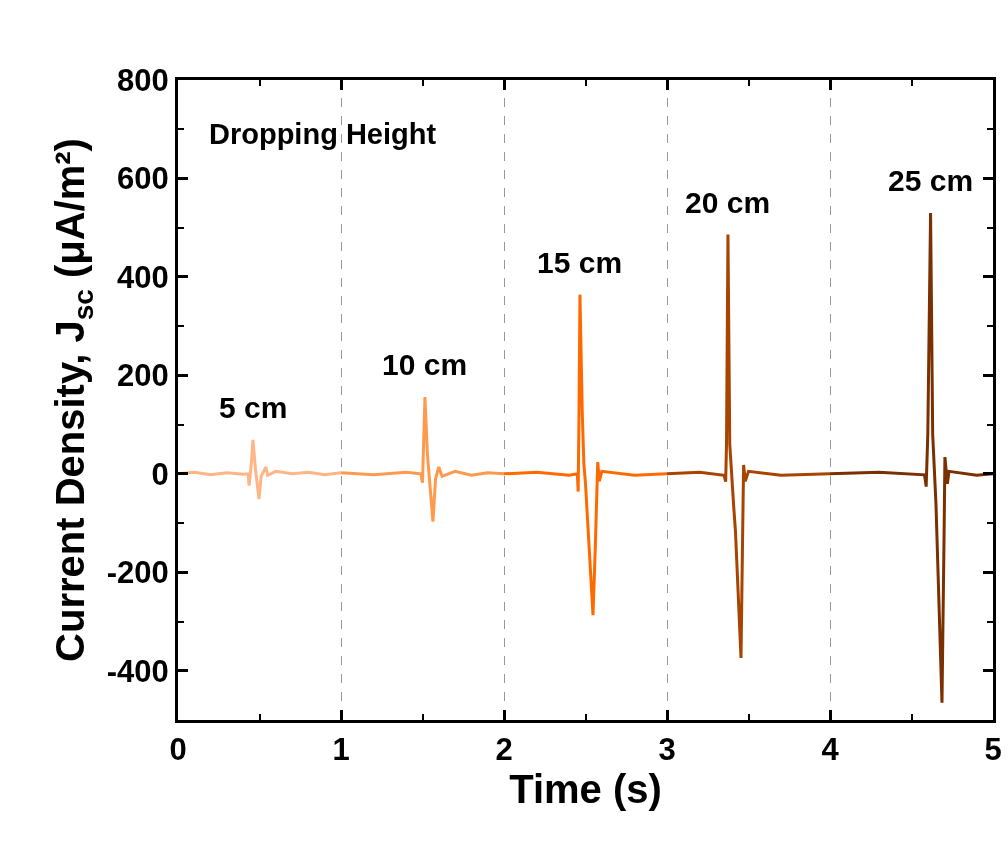 Image resolution: width=1008 pixels, height=857 pixels. What do you see at coordinates (143, 179) in the screenshot?
I see `y-tick-label: 600` at bounding box center [143, 179].